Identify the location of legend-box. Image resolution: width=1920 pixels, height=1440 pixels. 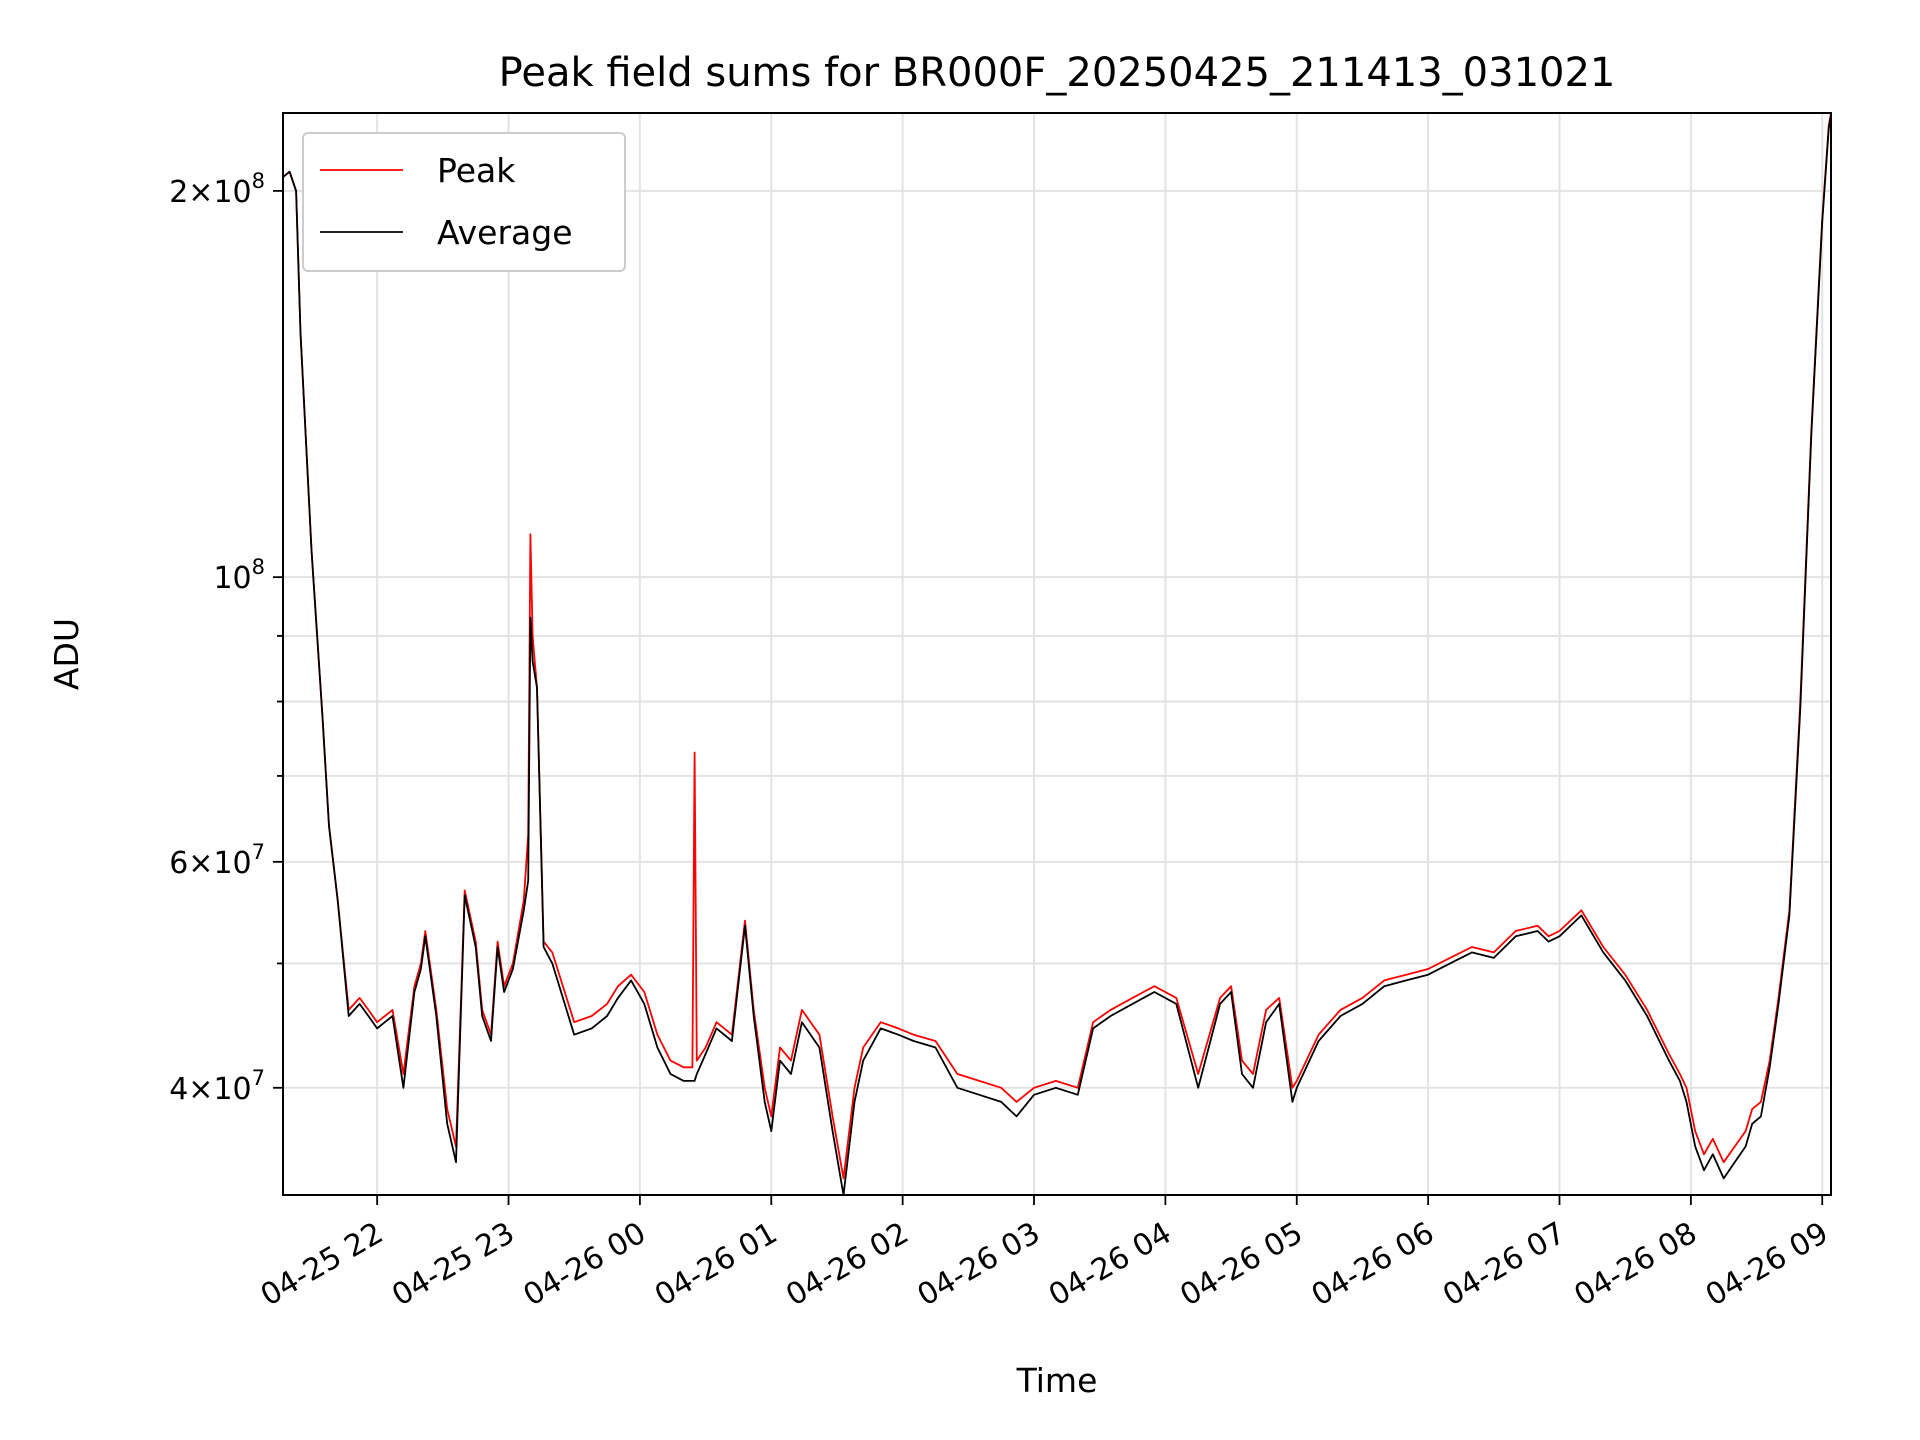
(464, 202).